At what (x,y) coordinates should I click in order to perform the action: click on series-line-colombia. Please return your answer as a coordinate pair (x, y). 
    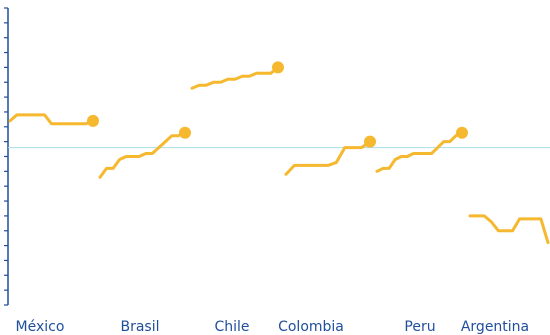
    Looking at the image, I should click on (328, 158).